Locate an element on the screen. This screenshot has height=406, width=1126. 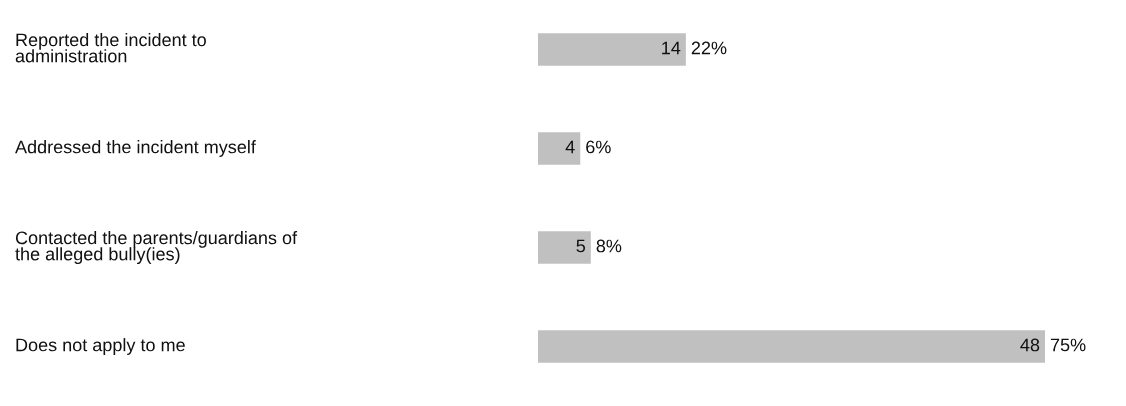
data-label: 14 is located at coordinates (671, 48).